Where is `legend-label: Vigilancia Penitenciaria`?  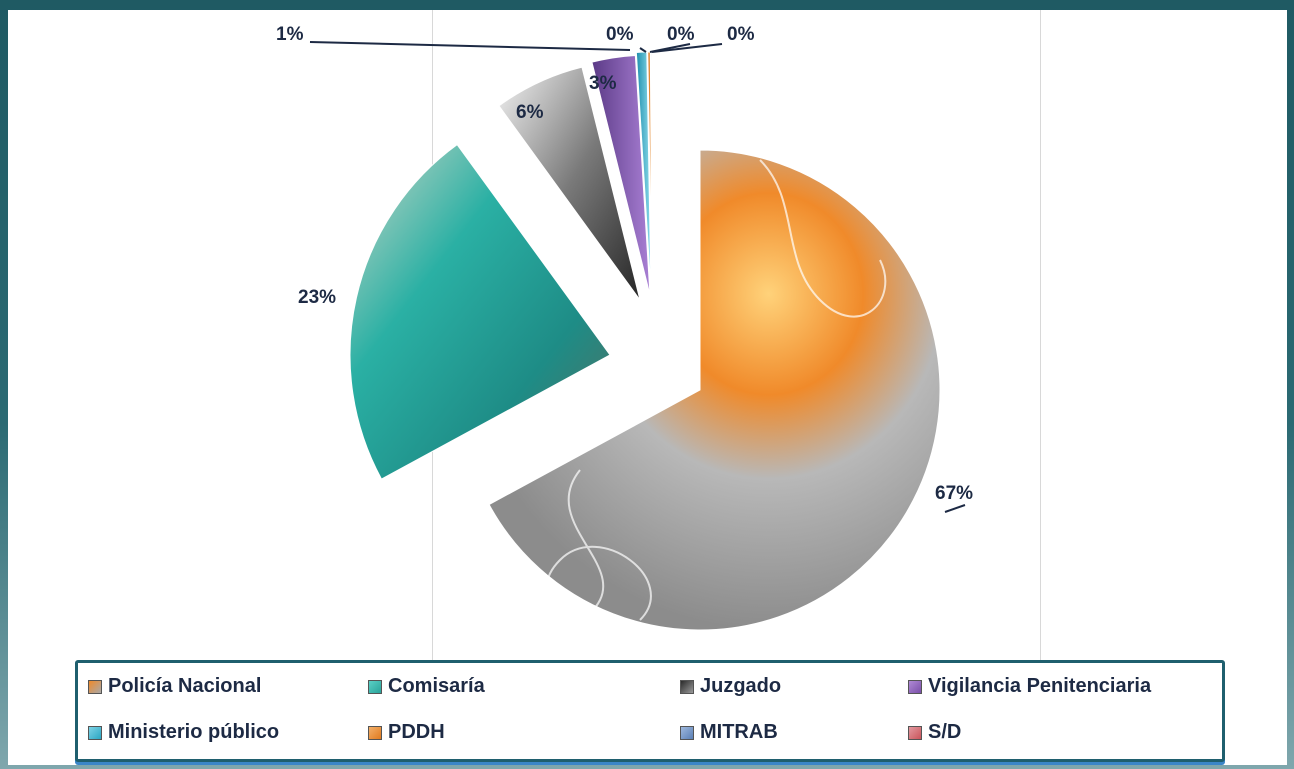 legend-label: Vigilancia Penitenciaria is located at coordinates (1040, 686).